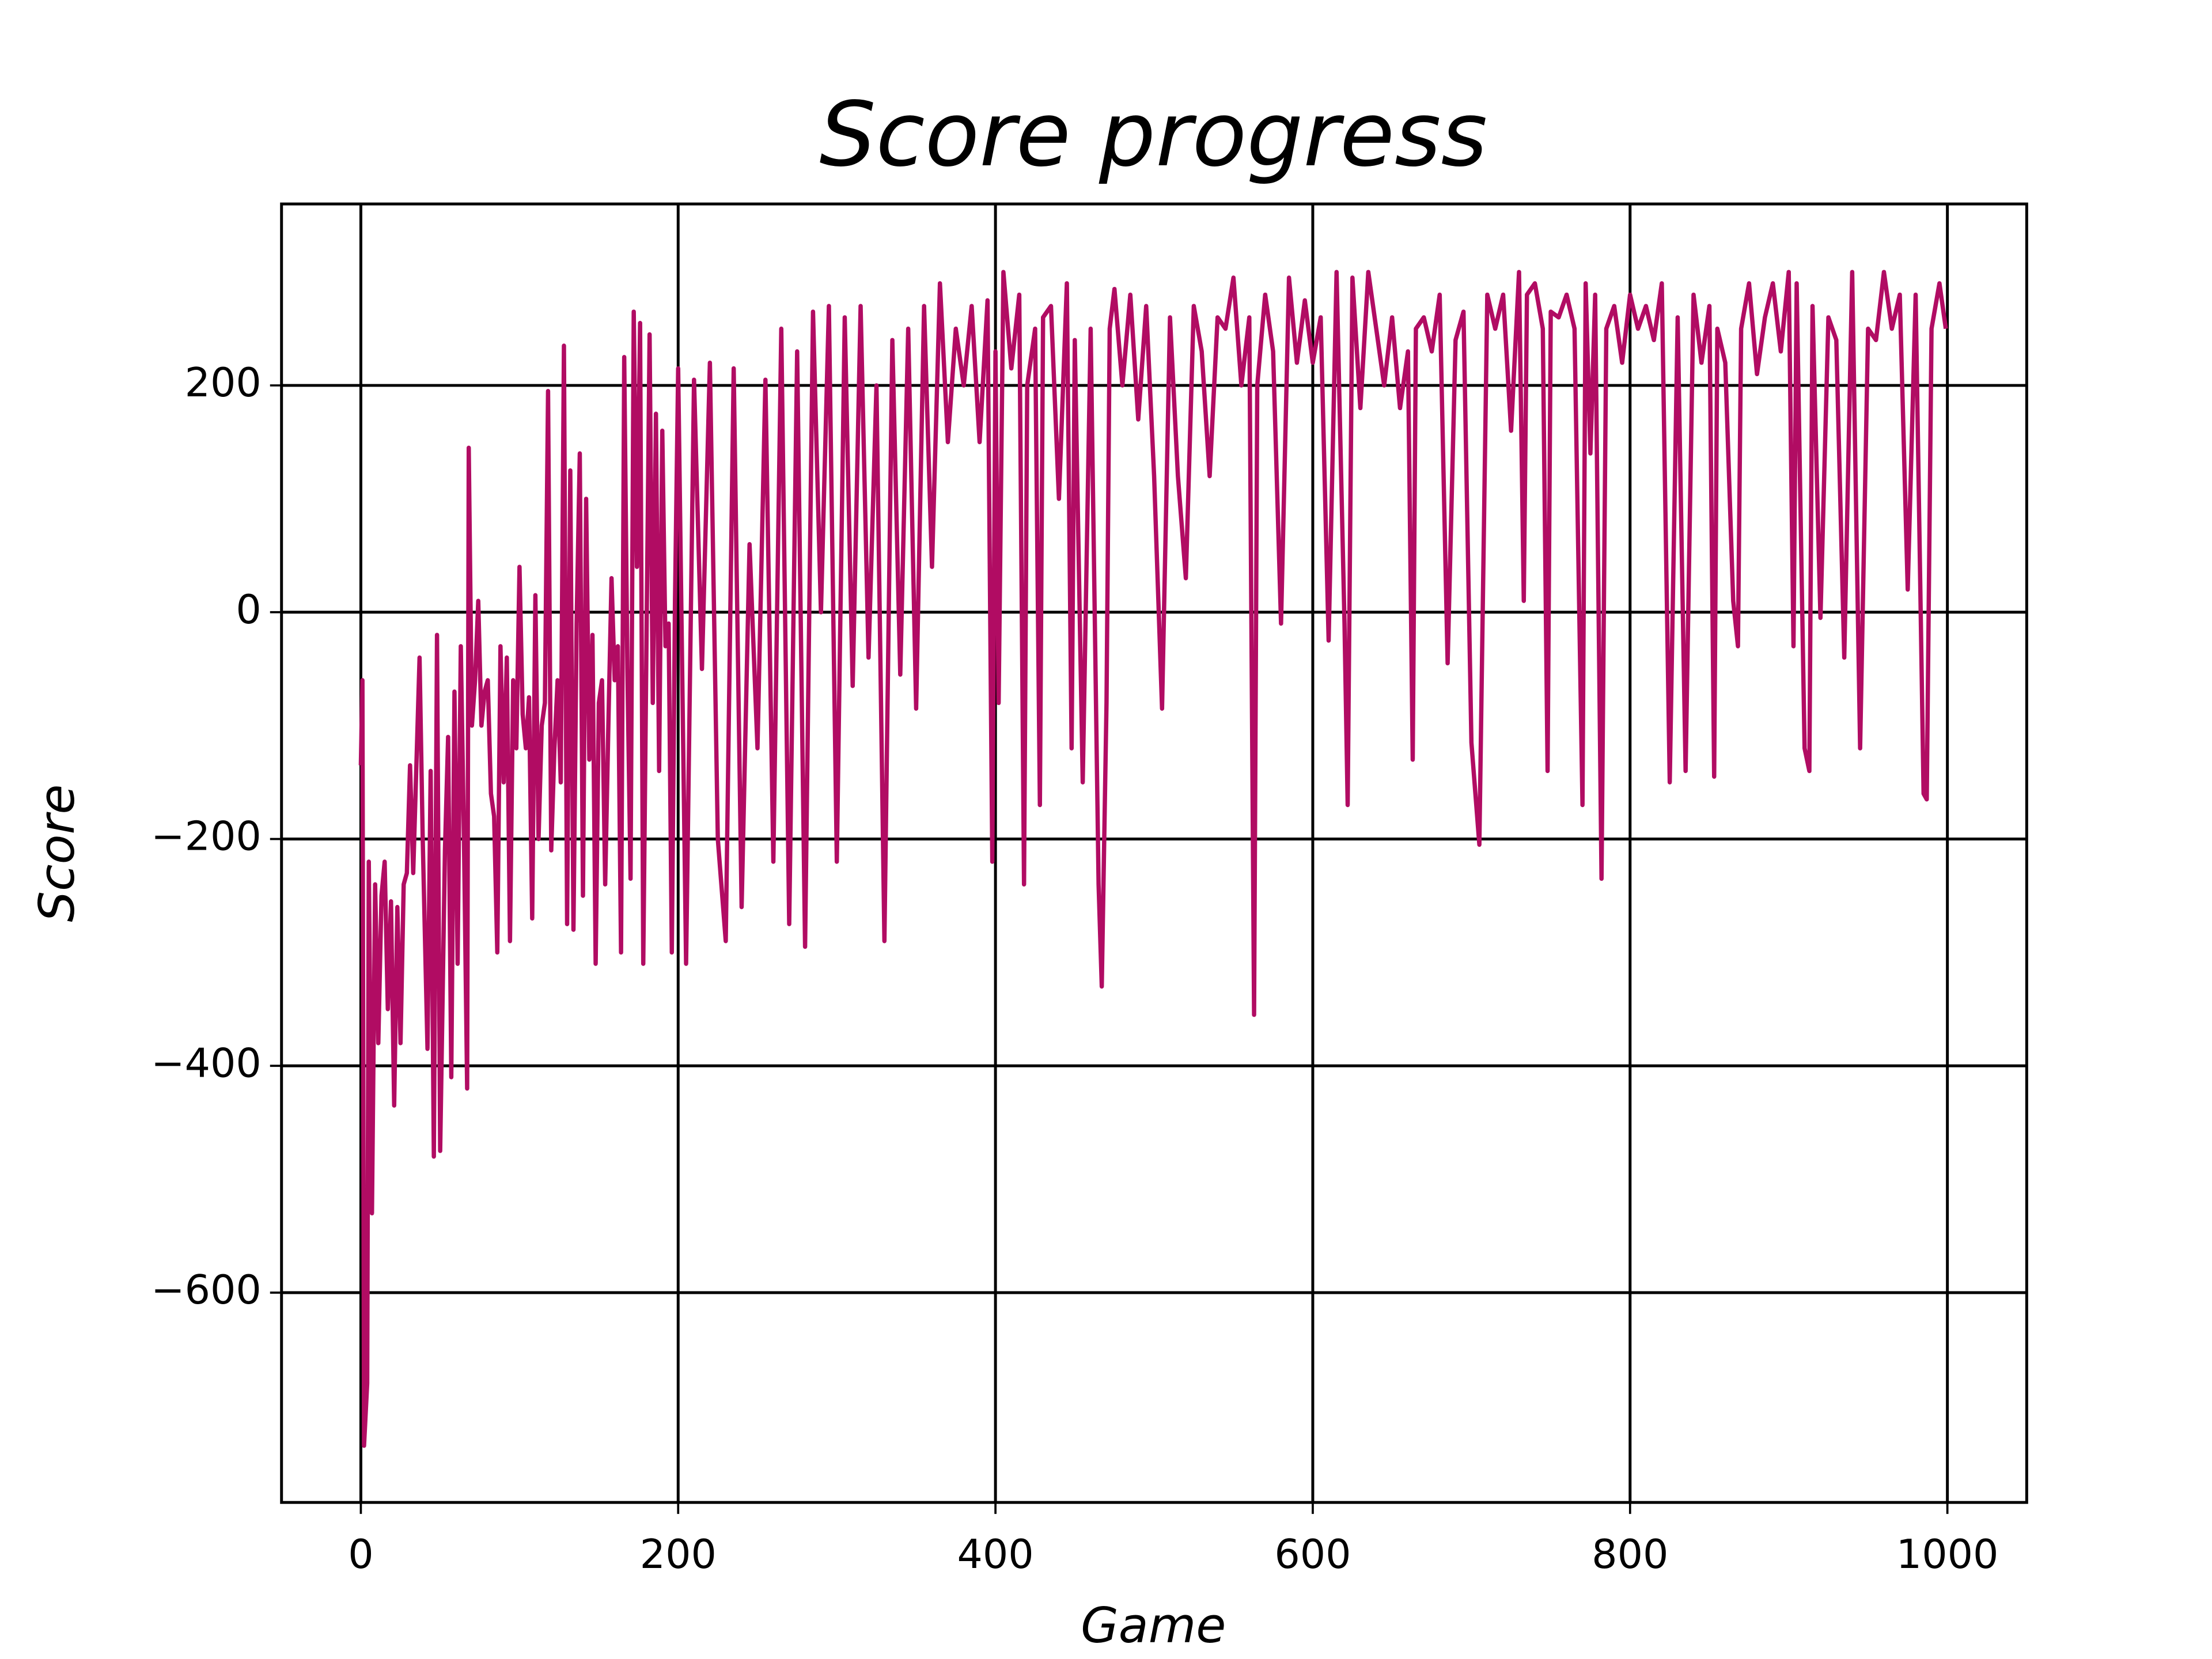 The width and height of the screenshot is (2212, 1659). Describe the element at coordinates (1153, 1625) in the screenshot. I see `x-axis-label: Game` at that location.